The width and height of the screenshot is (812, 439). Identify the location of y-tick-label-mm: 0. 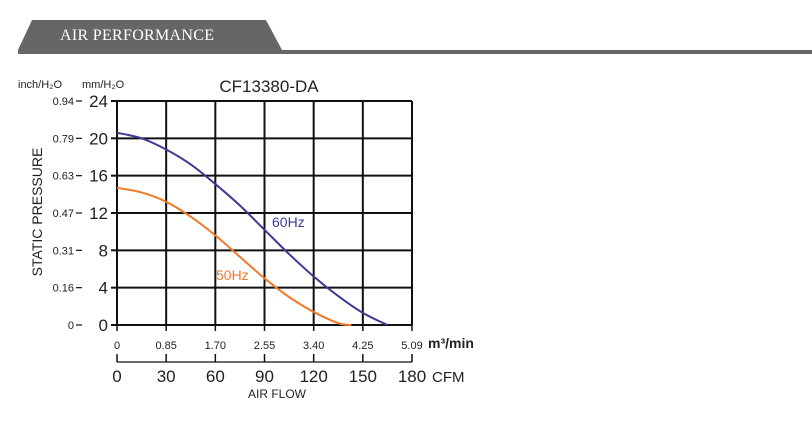
(103, 325).